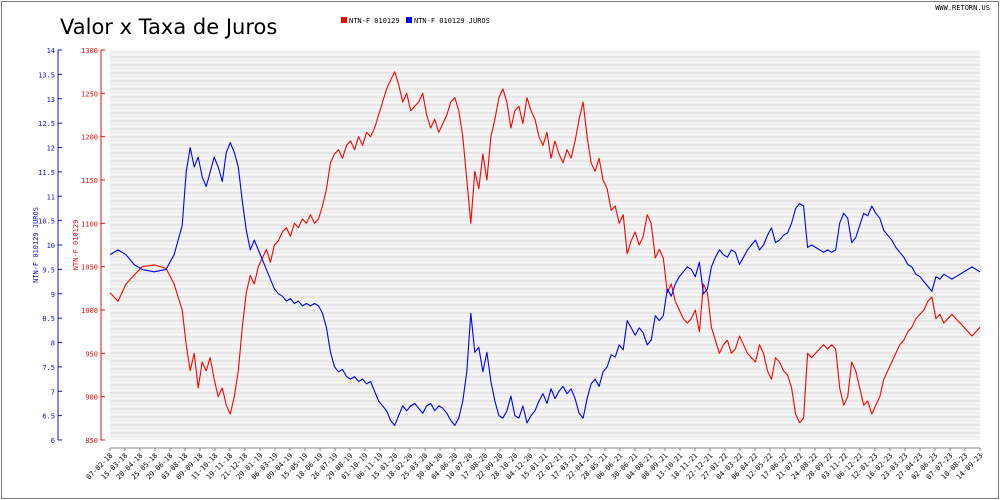  I want to click on left-axis-tick-label: 10.5, so click(46, 222).